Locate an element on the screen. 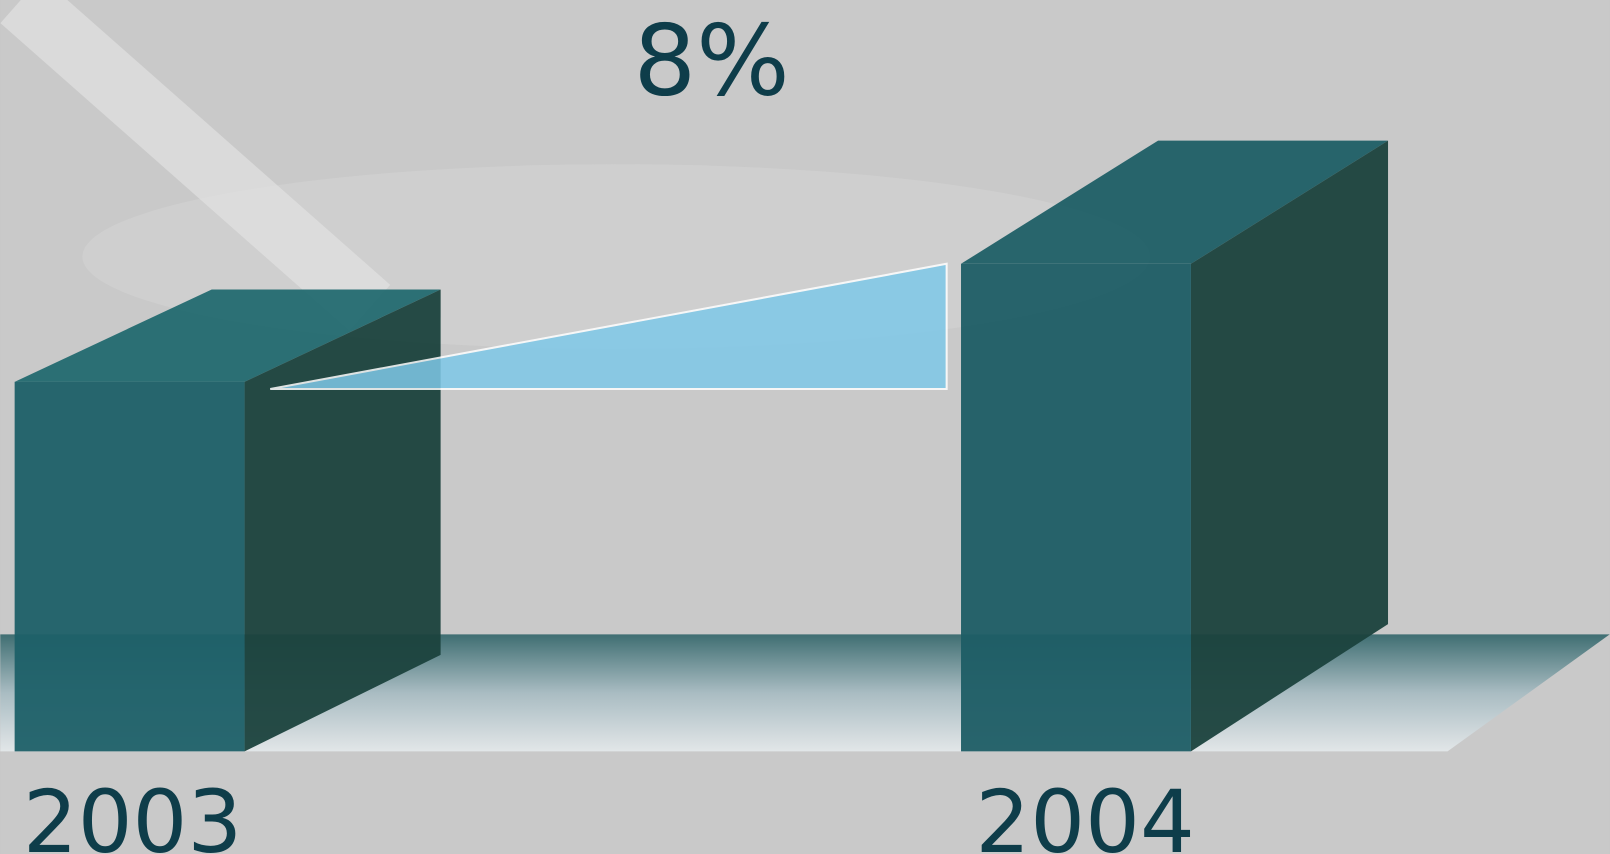 The height and width of the screenshot is (854, 1610). background-shape is located at coordinates (195, 166).